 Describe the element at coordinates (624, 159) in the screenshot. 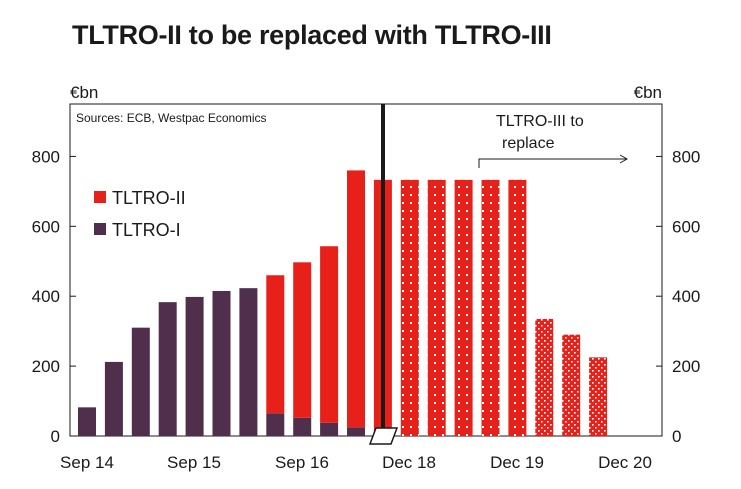

I see `annotation-arrow-head` at that location.